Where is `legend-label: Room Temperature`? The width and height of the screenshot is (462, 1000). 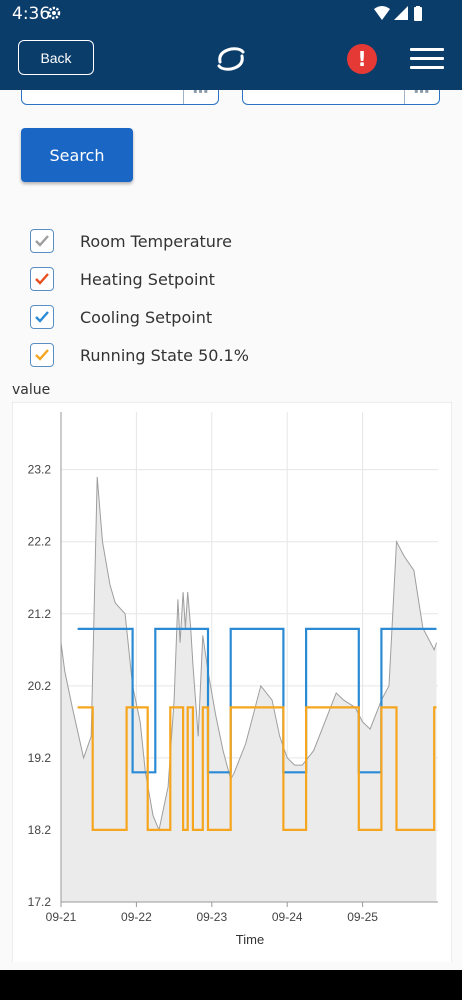
legend-label: Room Temperature is located at coordinates (156, 241).